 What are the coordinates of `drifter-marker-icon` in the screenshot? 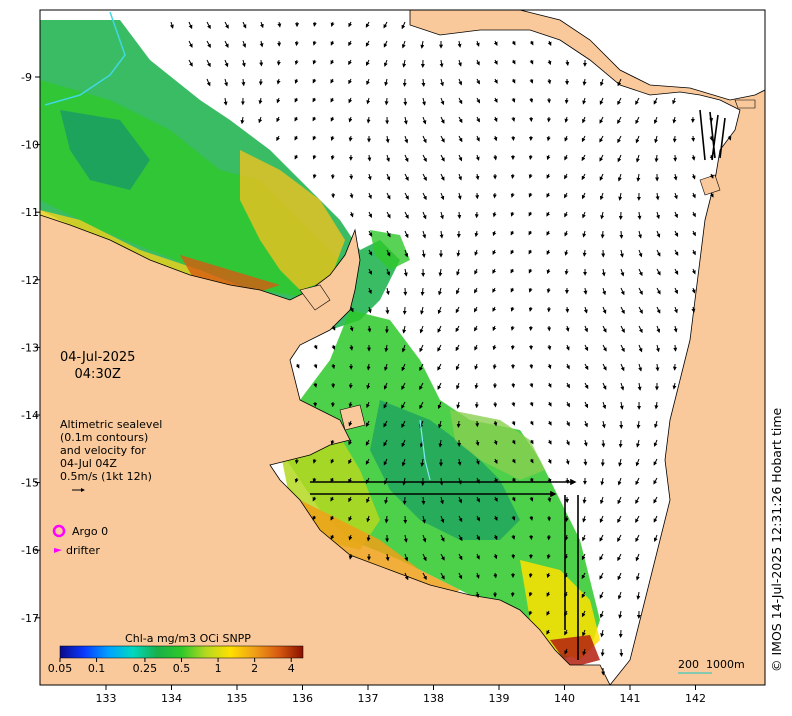 It's located at (58, 550).